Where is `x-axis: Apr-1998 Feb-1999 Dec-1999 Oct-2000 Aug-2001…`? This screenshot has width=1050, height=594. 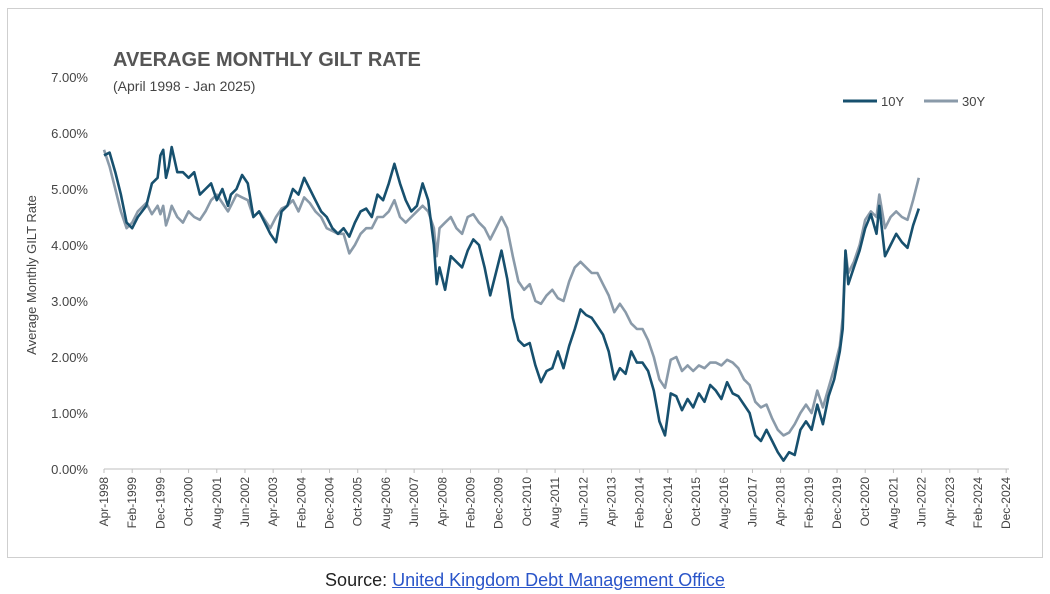 x-axis: Apr-1998 Feb-1999 Dec-1999 Oct-2000 Aug-2001… is located at coordinates (555, 499).